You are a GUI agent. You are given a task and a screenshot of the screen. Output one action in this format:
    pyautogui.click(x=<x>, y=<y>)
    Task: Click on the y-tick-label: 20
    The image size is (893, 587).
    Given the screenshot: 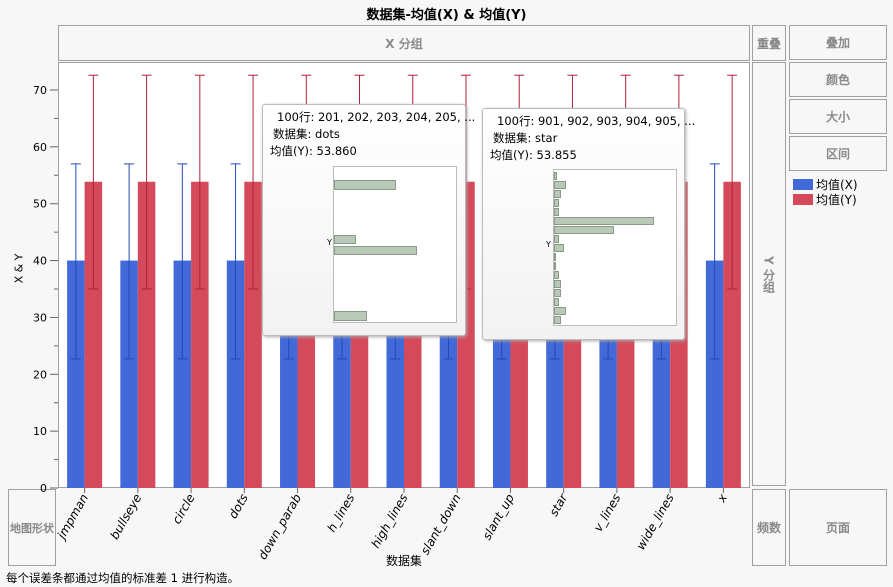 What is the action you would take?
    pyautogui.click(x=40, y=374)
    